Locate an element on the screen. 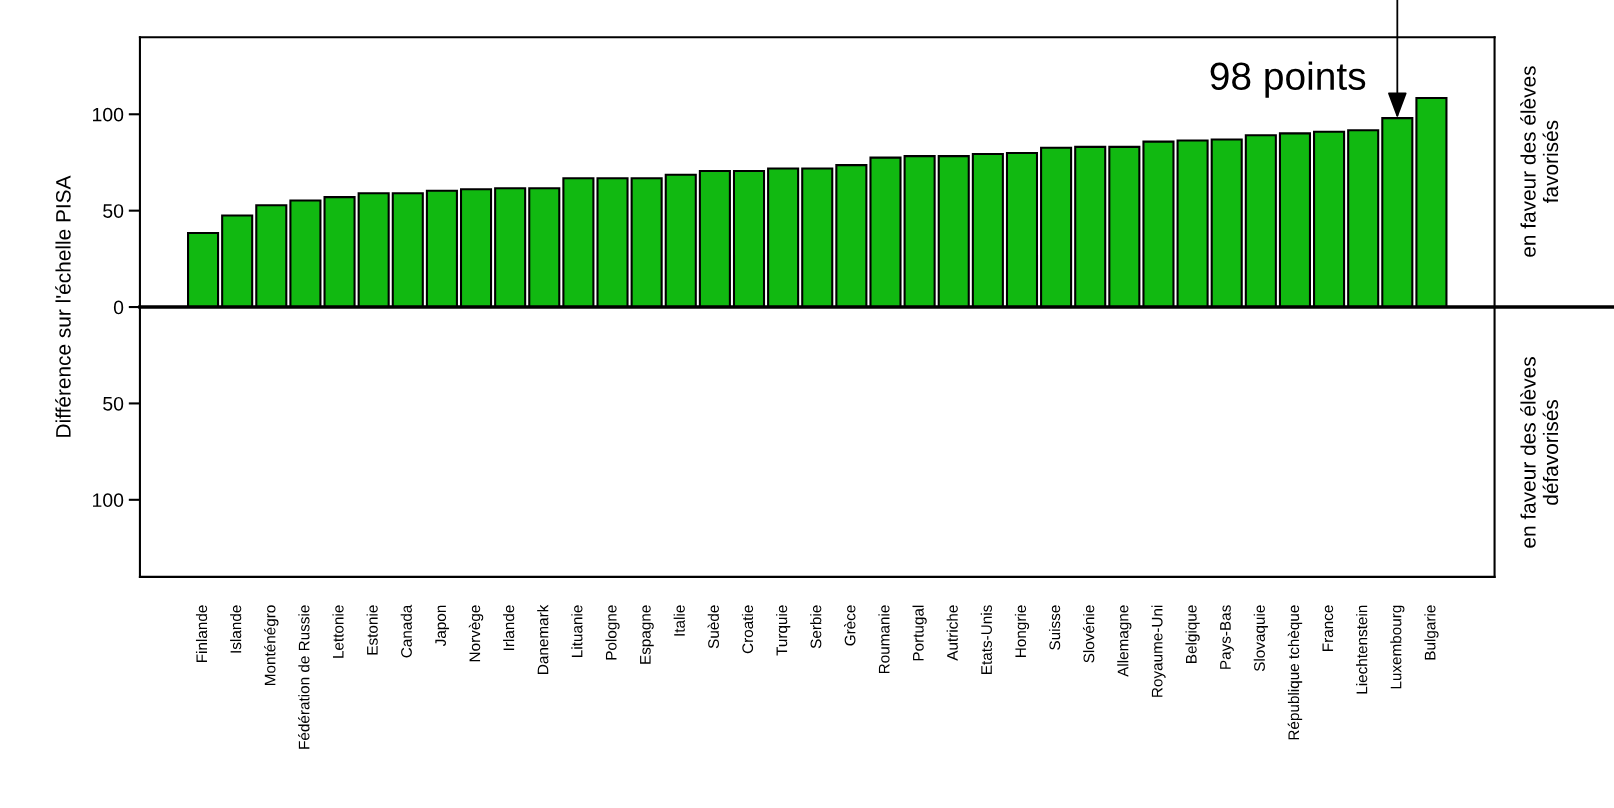 This screenshot has width=1614, height=808. x-tick-label: Turquie is located at coordinates (783, 630).